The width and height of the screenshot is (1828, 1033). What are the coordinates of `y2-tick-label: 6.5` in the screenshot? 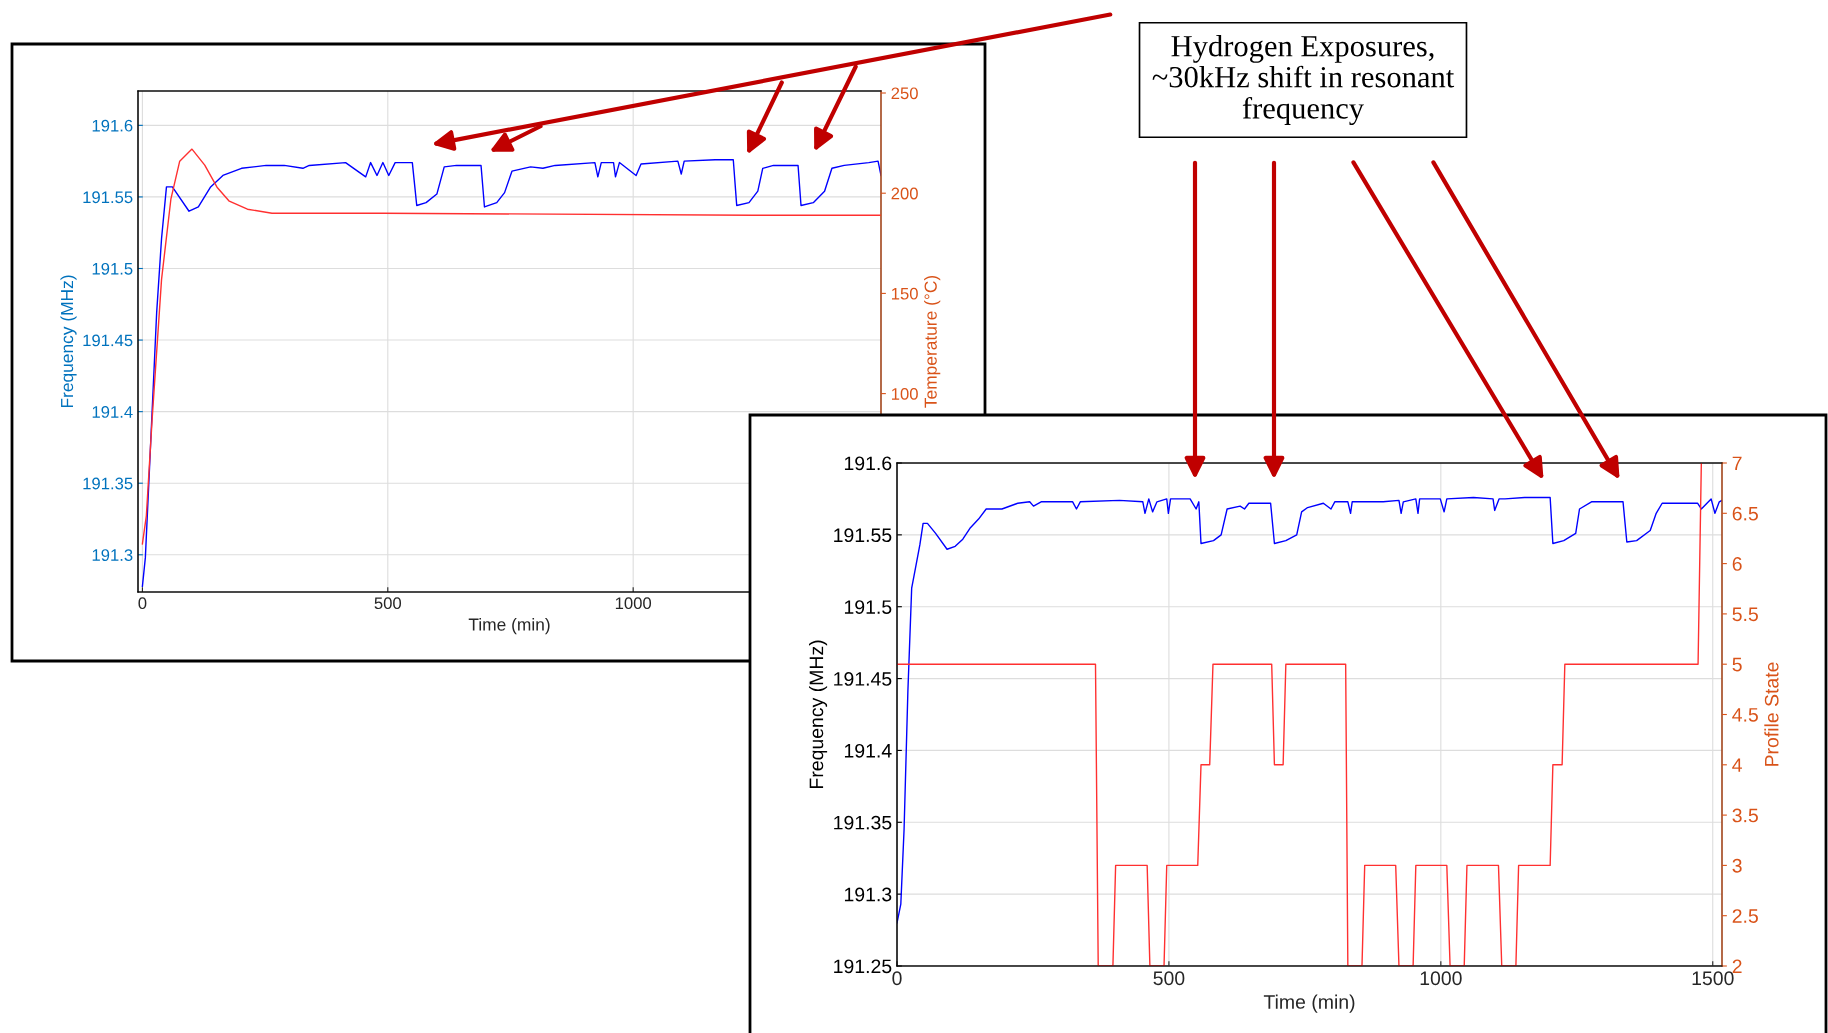 It's located at (1745, 513).